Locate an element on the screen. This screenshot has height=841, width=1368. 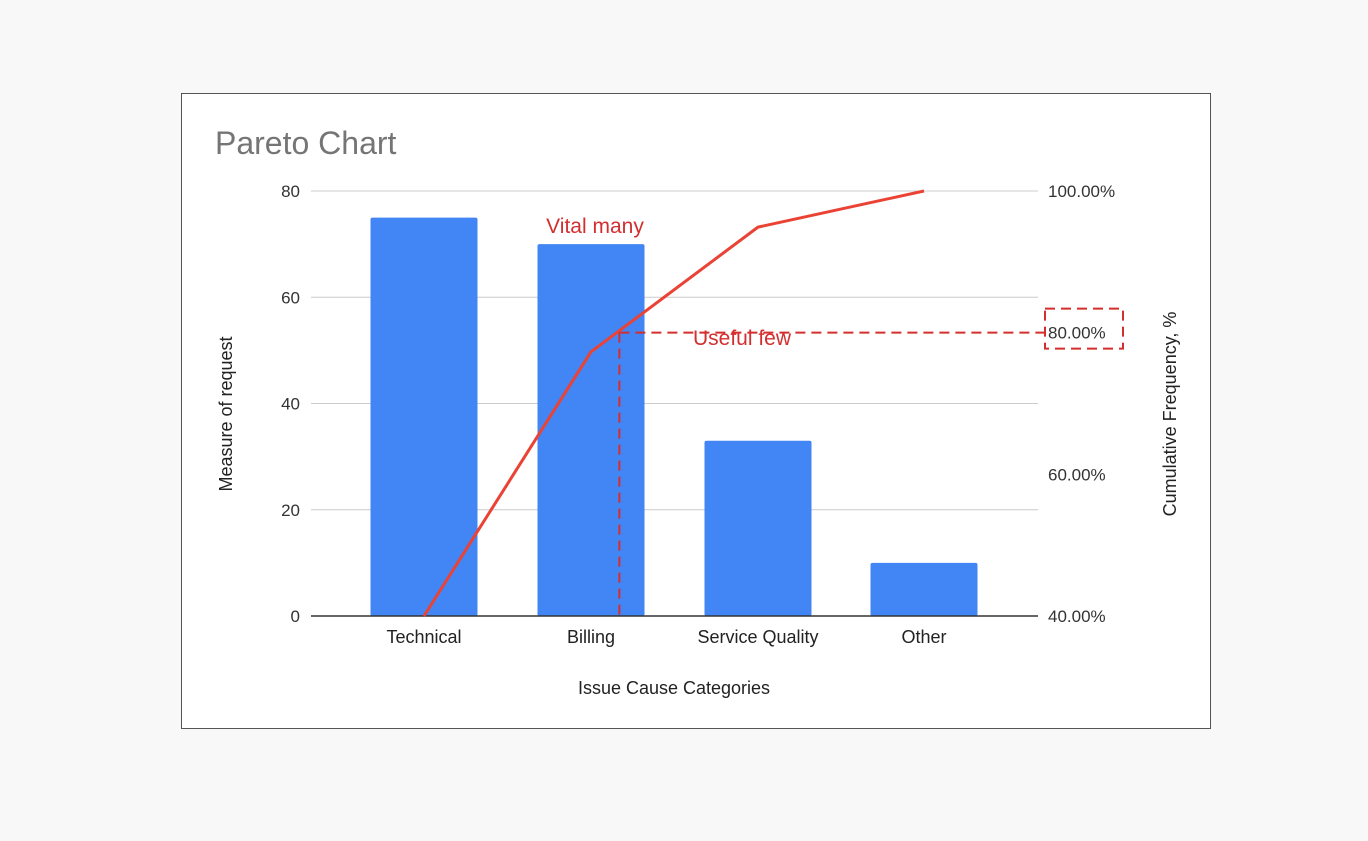
threshold-marker is located at coordinates (871, 461).